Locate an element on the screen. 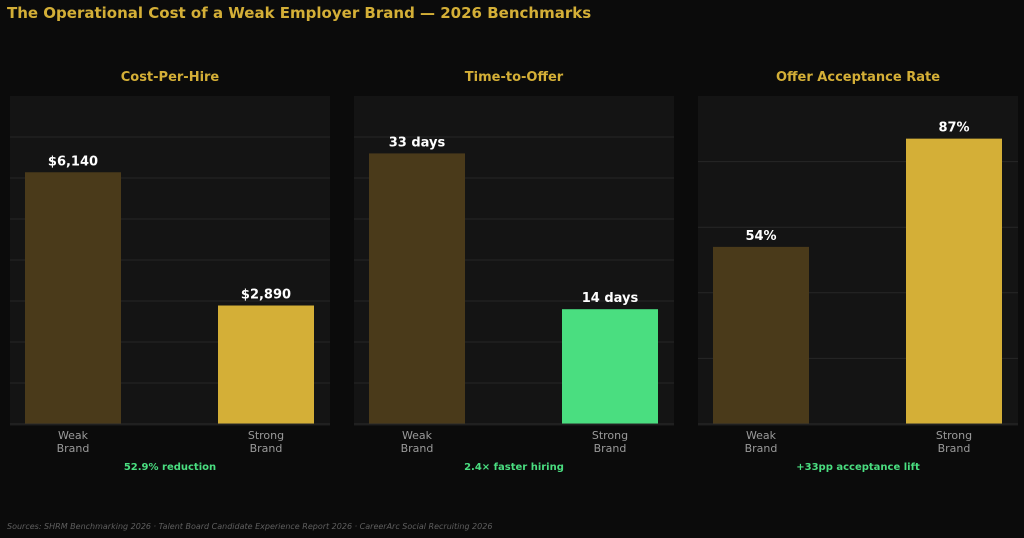 The width and height of the screenshot is (1024, 538). comparison-annotation: 52.9% reduction is located at coordinates (170, 467).